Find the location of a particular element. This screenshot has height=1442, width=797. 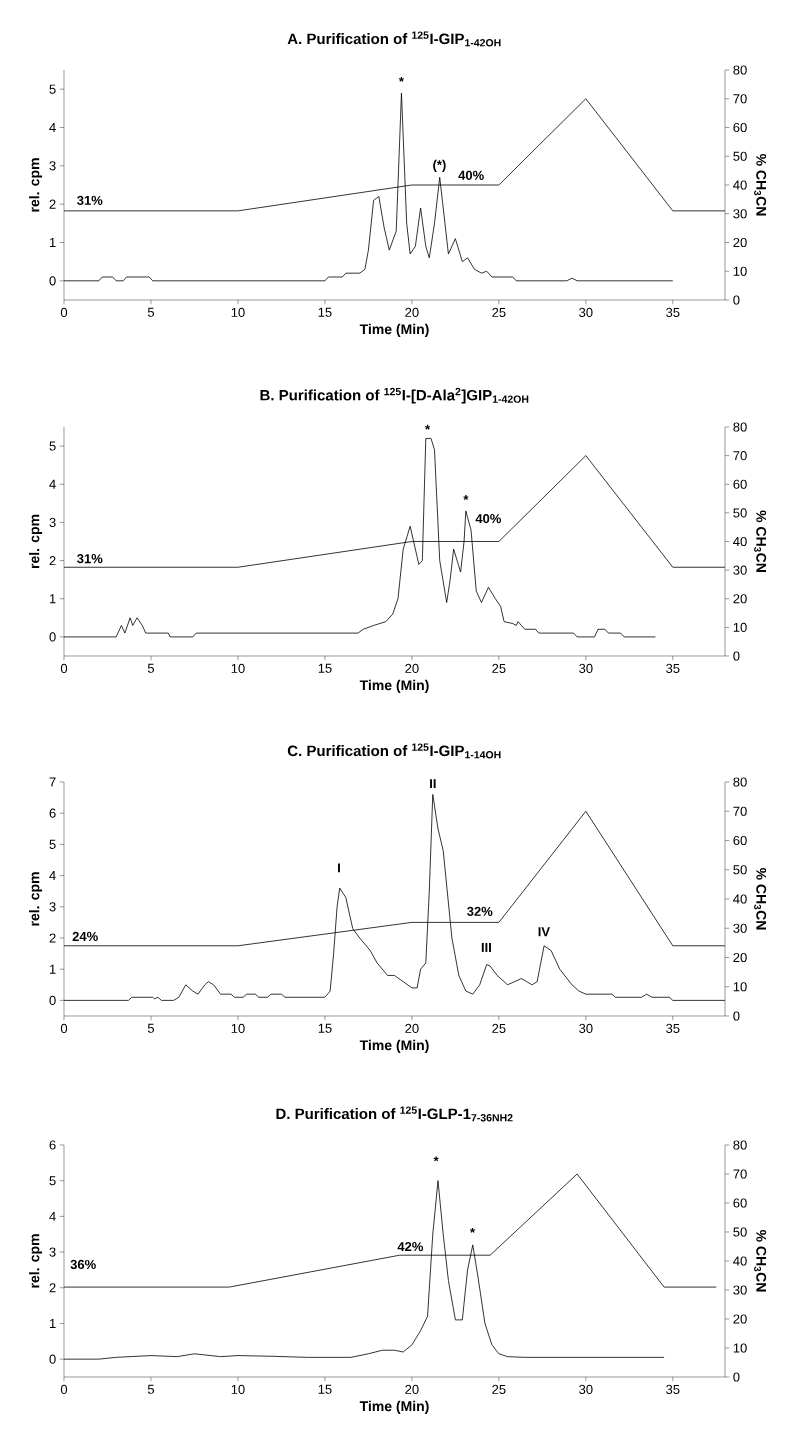

y-tick-label: 6 is located at coordinates (52, 813).